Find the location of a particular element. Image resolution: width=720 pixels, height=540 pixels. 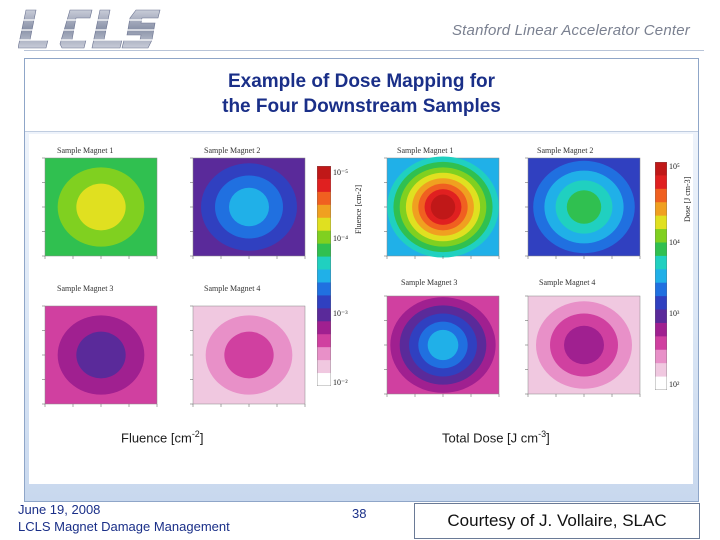

dose-colorbar is located at coordinates (661, 278).